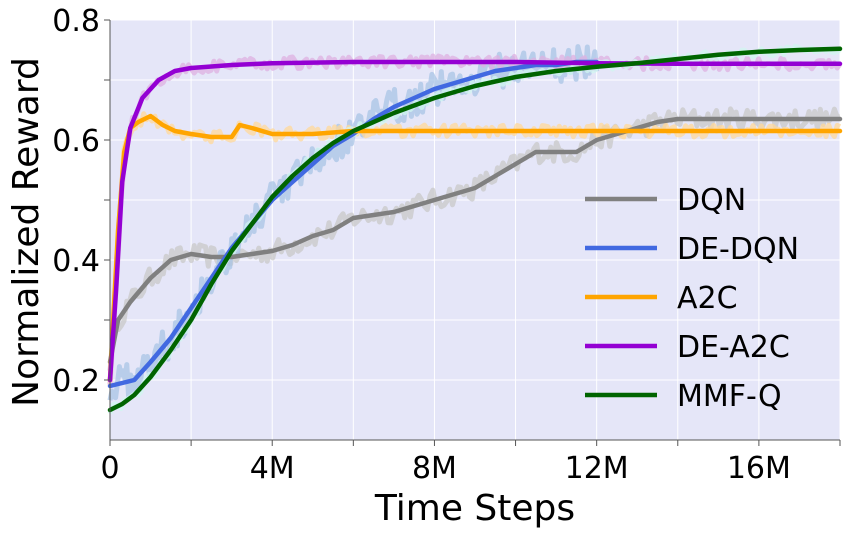  Describe the element at coordinates (759, 468) in the screenshot. I see `x-tick-label: 16M` at that location.